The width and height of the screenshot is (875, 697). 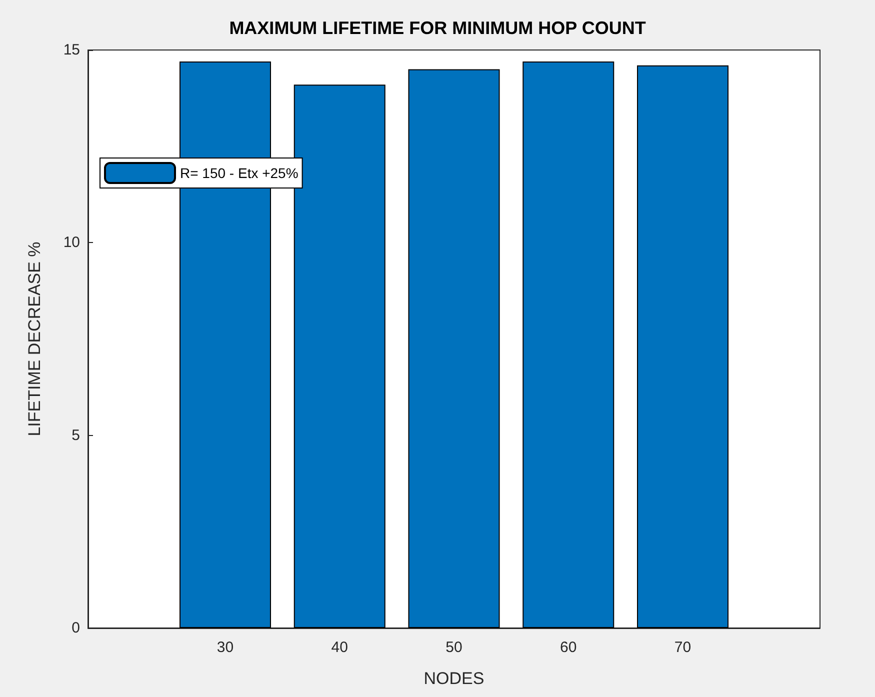 What do you see at coordinates (225, 647) in the screenshot?
I see `x-tick-label: 30` at bounding box center [225, 647].